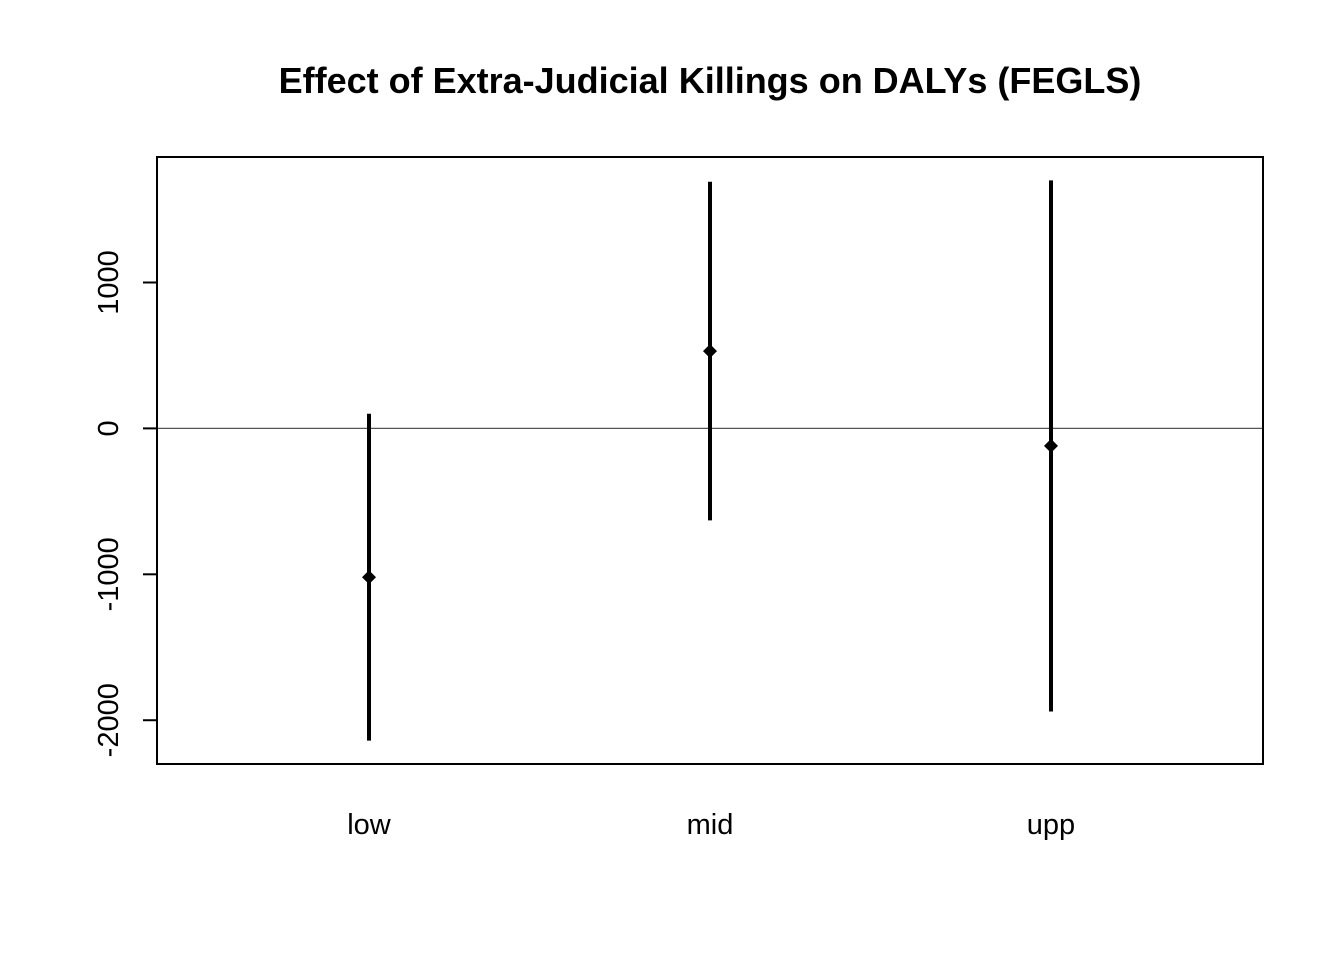  What do you see at coordinates (1051, 825) in the screenshot?
I see `x-tick-label-upp: upp` at bounding box center [1051, 825].